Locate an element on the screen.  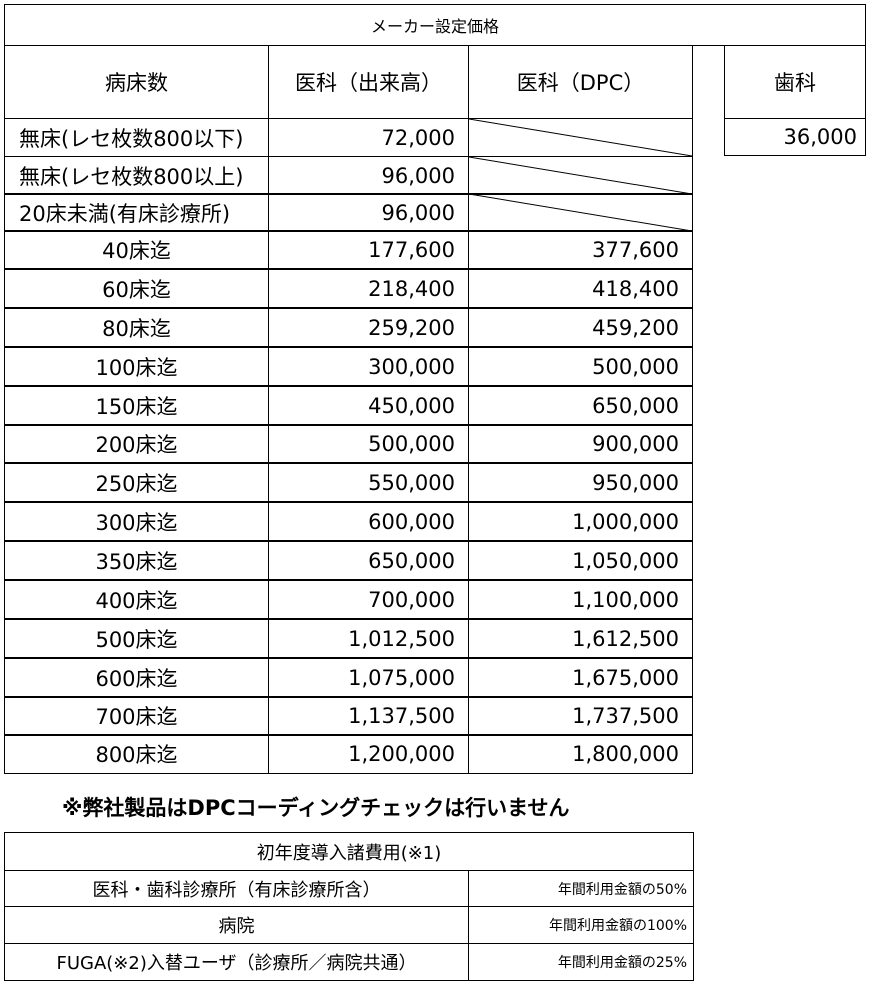
row-label: 100床迄 is located at coordinates (136, 366).